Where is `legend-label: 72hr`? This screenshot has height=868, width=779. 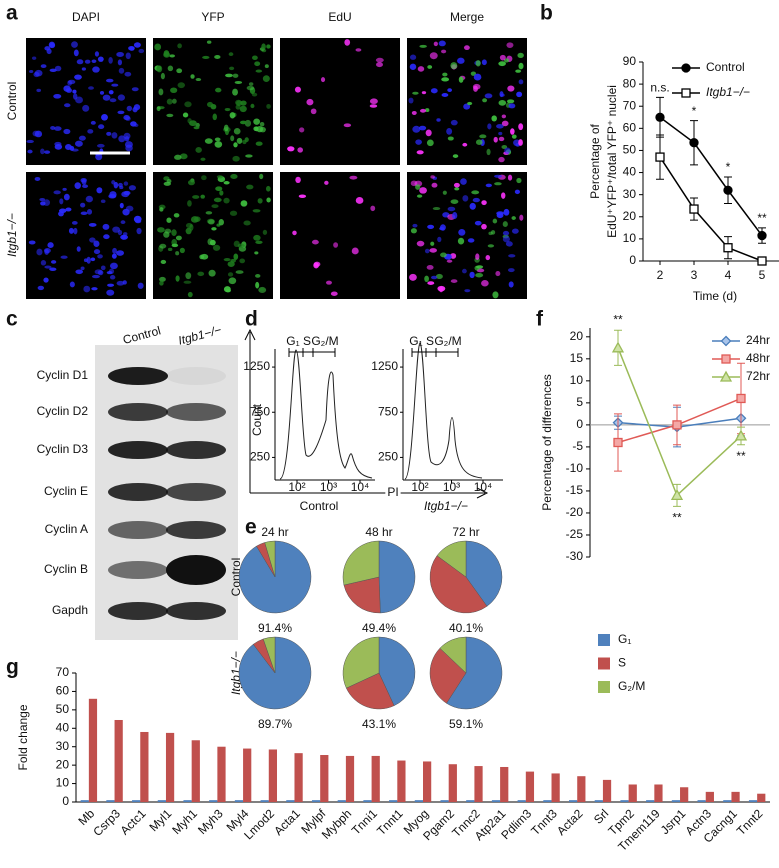
legend-label: 72hr is located at coordinates (758, 376).